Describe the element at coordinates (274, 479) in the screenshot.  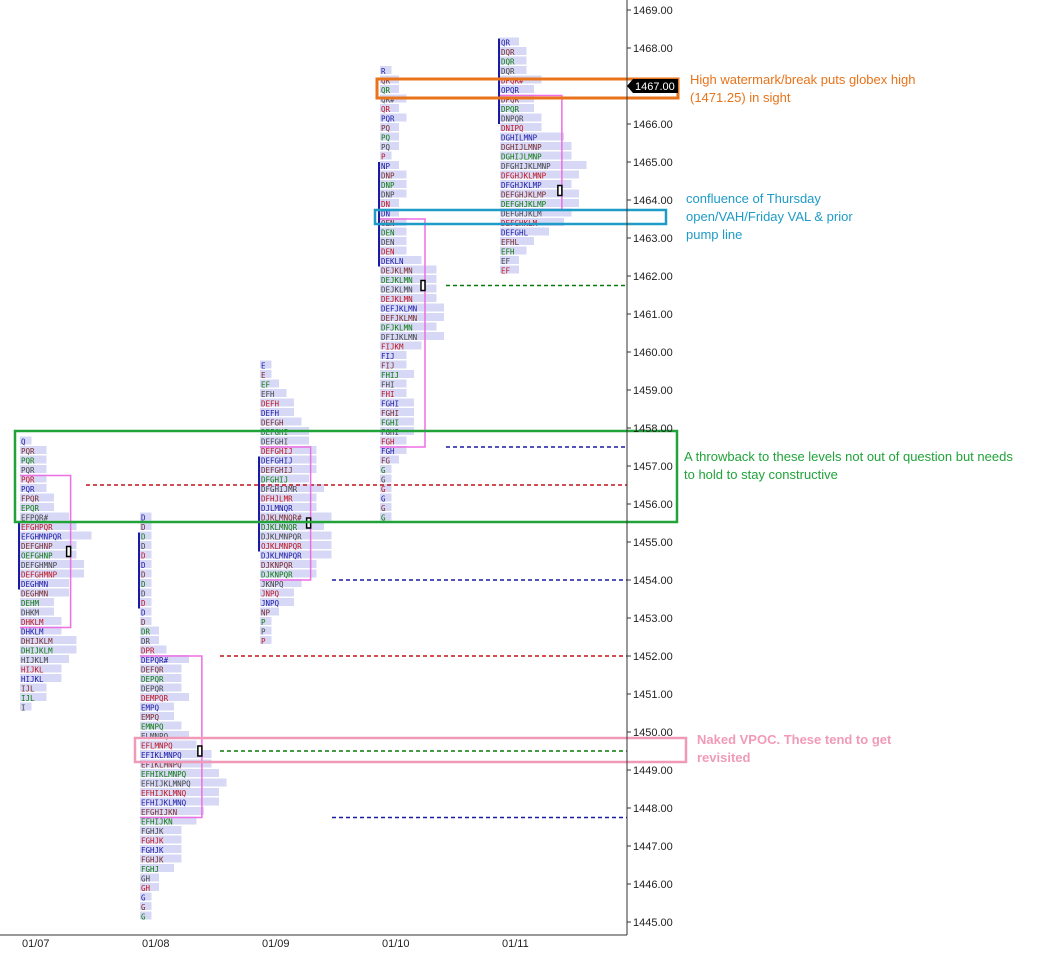
I see `tpo-row: DFGHIJ` at that location.